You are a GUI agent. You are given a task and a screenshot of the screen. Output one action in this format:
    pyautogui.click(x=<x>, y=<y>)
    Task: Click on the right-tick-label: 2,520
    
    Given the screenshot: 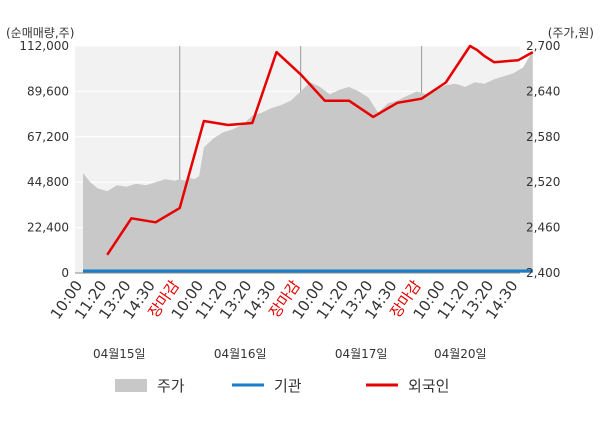 What is the action you would take?
    pyautogui.click(x=543, y=182)
    